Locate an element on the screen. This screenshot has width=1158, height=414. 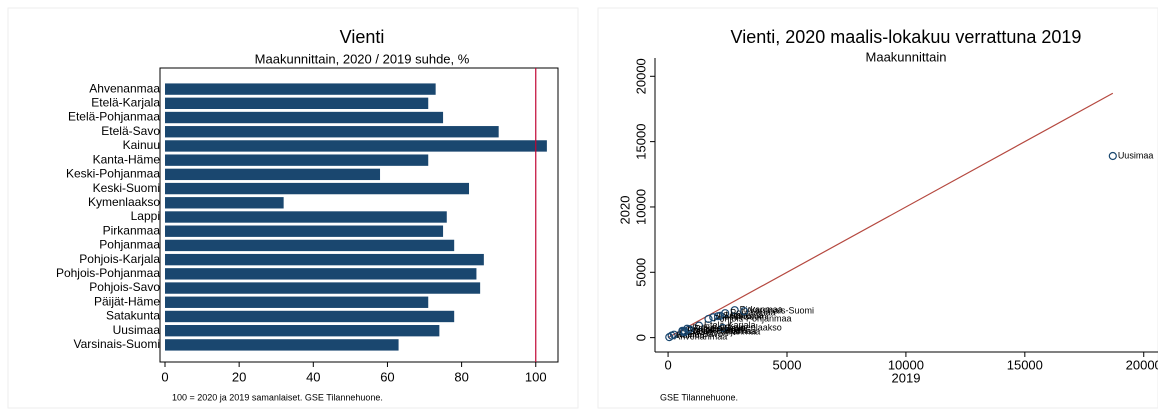
y-tick-label: Satakunta is located at coordinates (133, 316).